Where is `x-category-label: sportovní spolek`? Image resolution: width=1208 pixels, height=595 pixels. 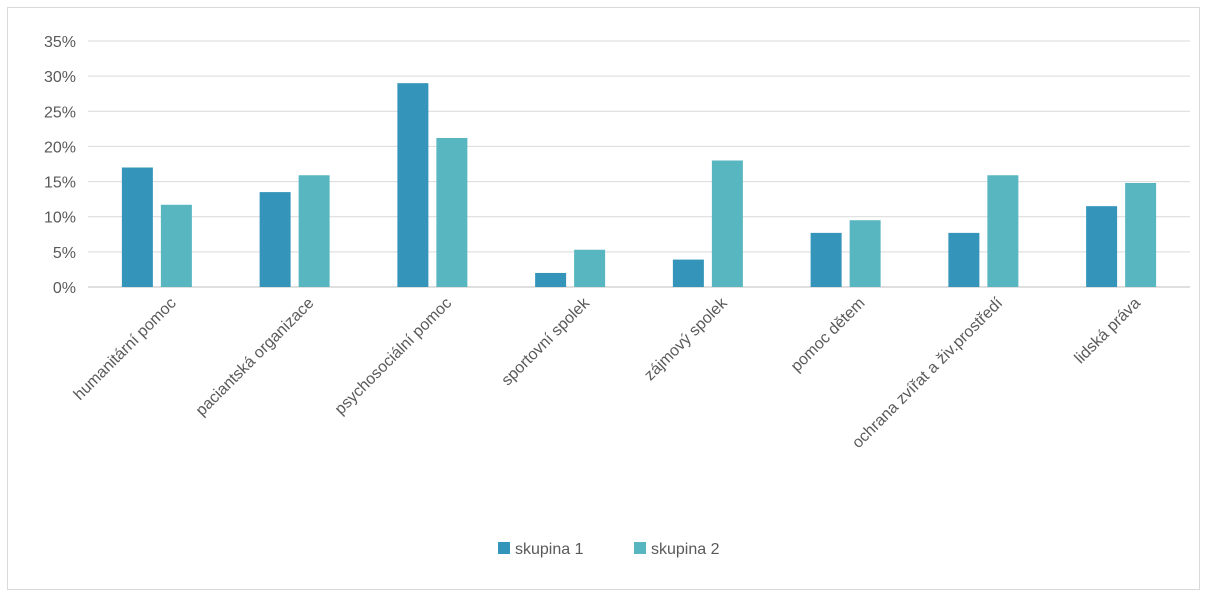 x-category-label: sportovní spolek is located at coordinates (546, 341).